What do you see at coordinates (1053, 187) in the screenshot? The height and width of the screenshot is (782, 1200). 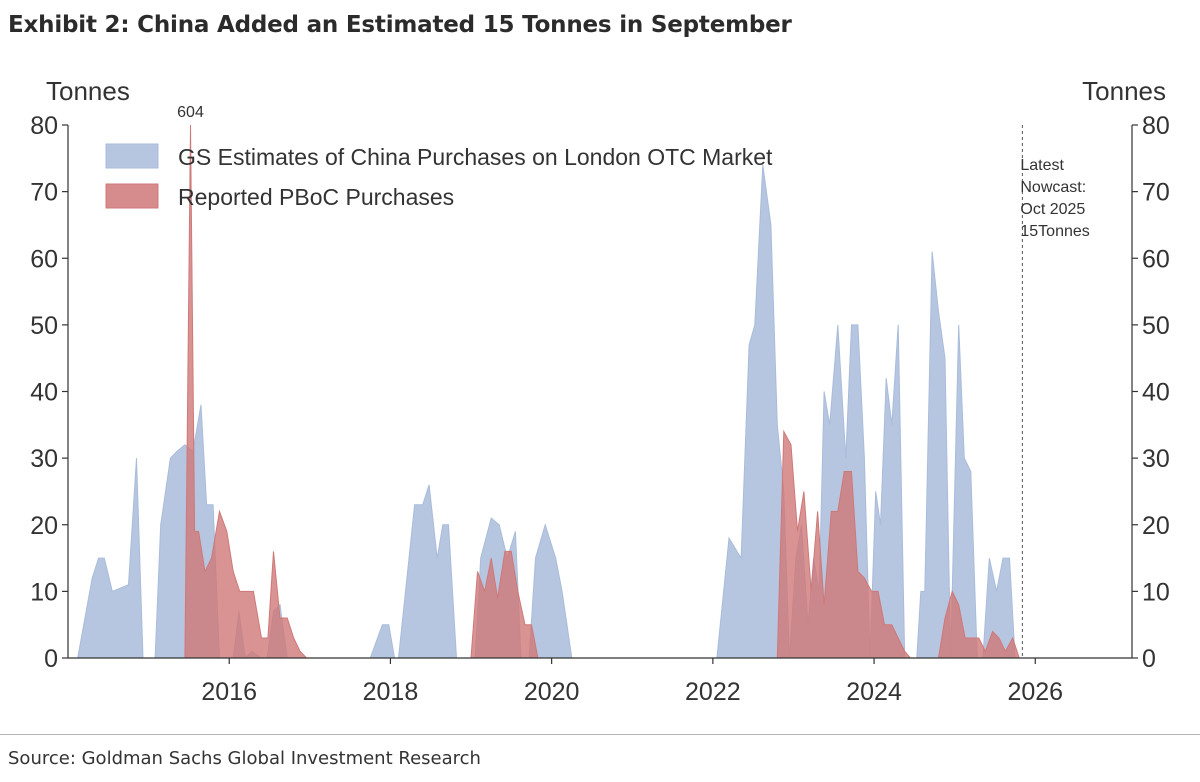 I see `nowcast-annotation-line: Nowcast:` at bounding box center [1053, 187].